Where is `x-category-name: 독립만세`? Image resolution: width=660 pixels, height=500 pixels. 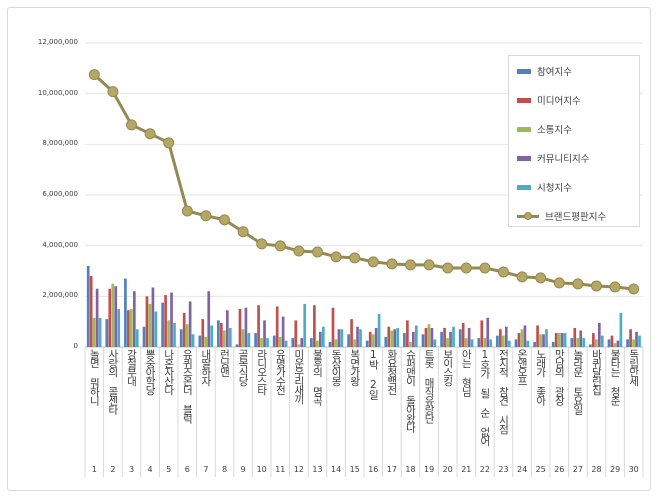 x-category-name: 독립만세 is located at coordinates (633, 367).